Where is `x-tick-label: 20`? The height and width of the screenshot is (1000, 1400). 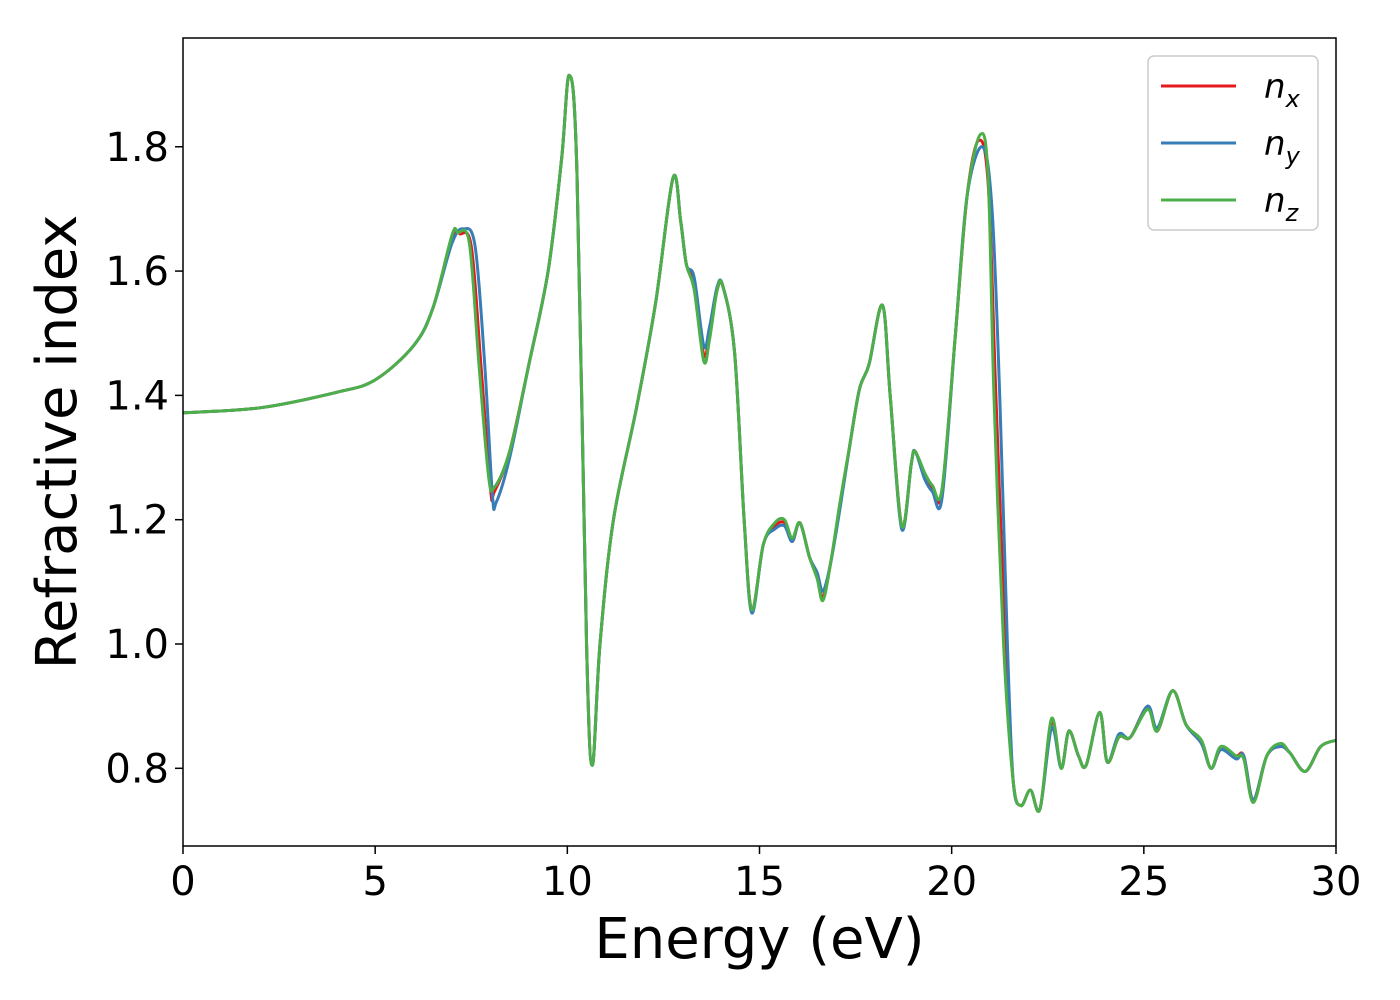
x-tick-label: 20 is located at coordinates (951, 882).